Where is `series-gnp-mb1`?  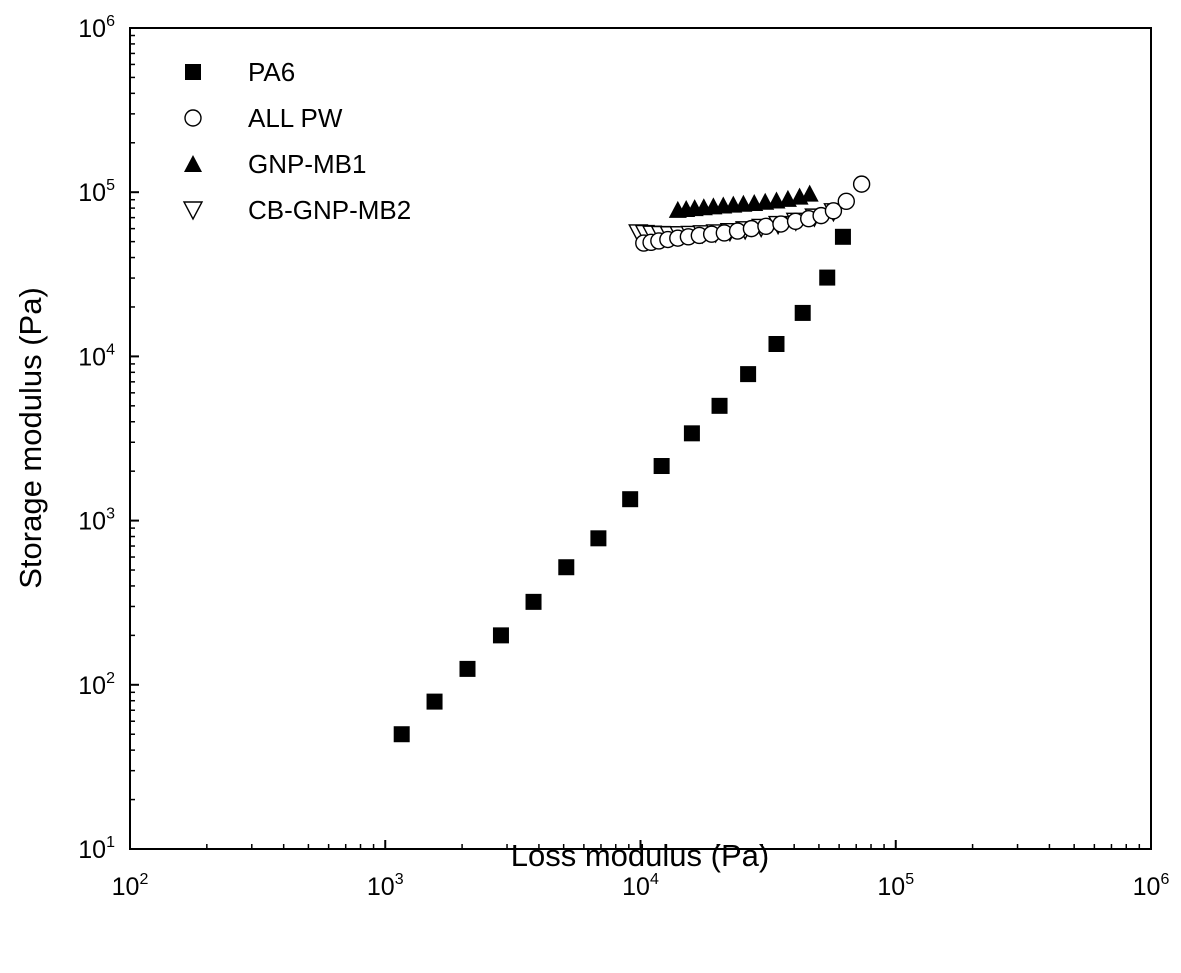 series-gnp-mb1 is located at coordinates (743, 201).